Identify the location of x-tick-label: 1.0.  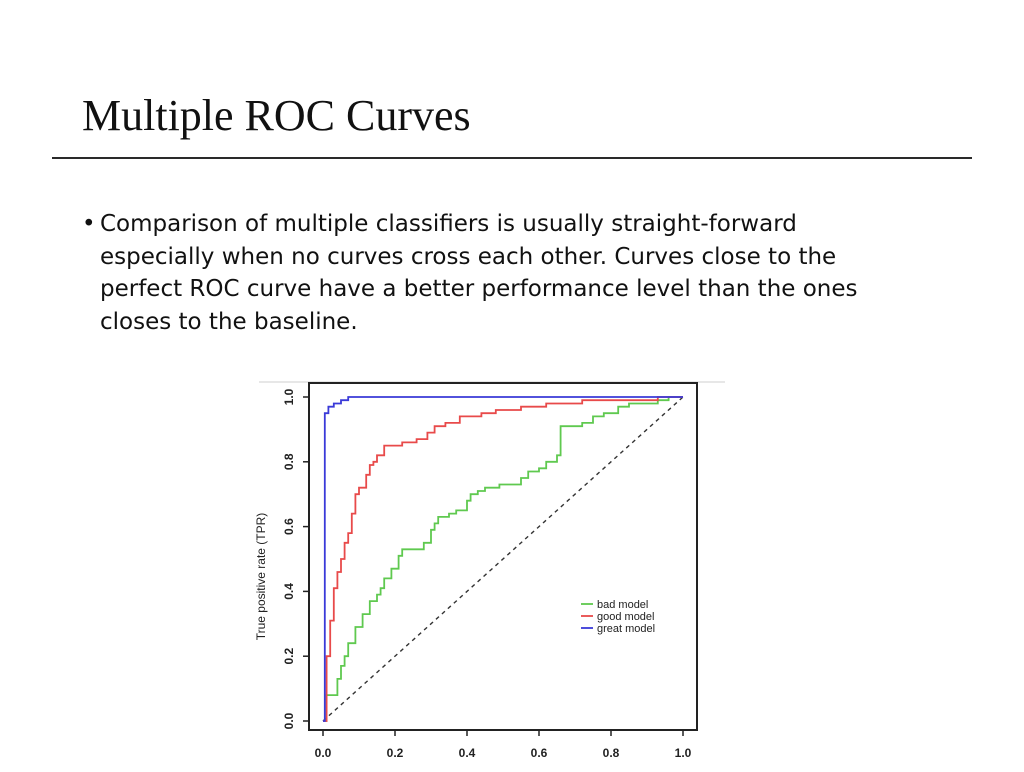
(683, 753).